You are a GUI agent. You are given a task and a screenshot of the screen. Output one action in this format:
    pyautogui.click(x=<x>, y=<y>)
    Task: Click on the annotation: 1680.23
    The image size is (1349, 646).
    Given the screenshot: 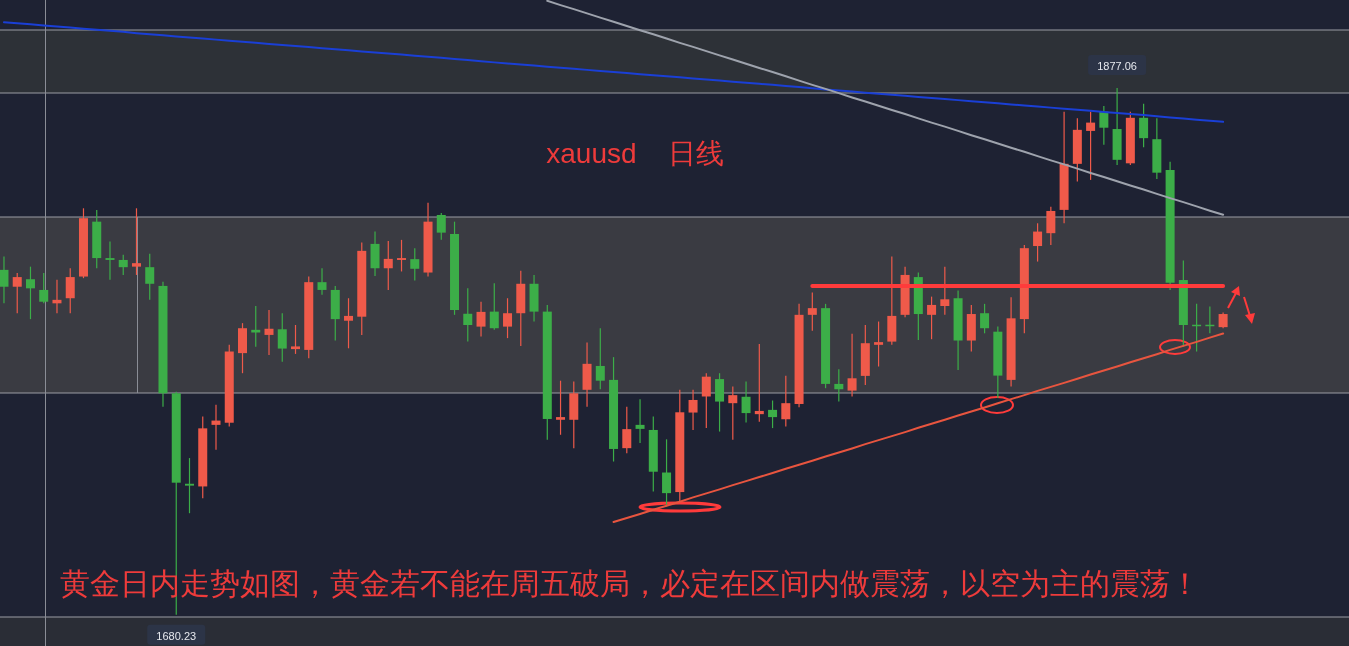 What is the action you would take?
    pyautogui.click(x=176, y=635)
    